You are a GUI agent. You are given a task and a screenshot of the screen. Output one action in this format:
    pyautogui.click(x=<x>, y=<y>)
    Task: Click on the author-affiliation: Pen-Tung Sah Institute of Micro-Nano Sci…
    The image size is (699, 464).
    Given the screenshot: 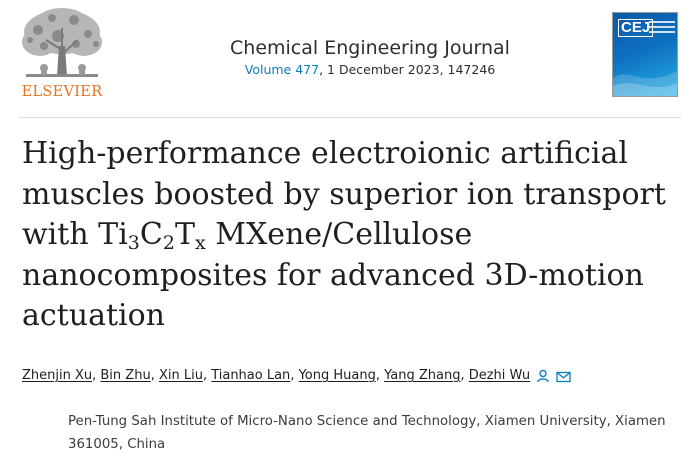 What is the action you would take?
    pyautogui.click(x=367, y=433)
    